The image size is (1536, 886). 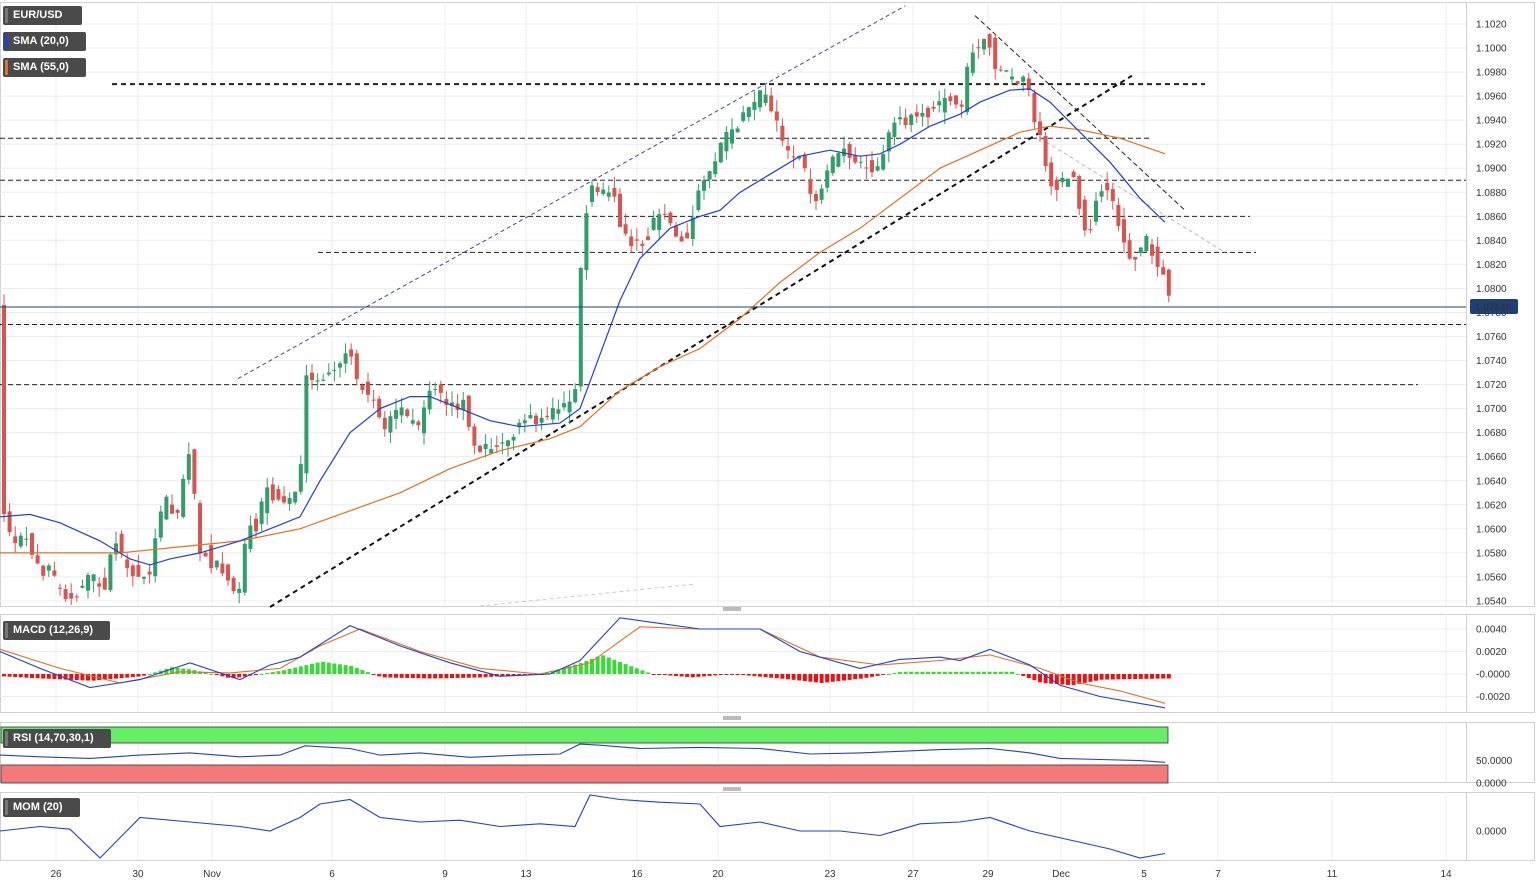 I want to click on macd-label: MACD (12,26,9), so click(x=56, y=630).